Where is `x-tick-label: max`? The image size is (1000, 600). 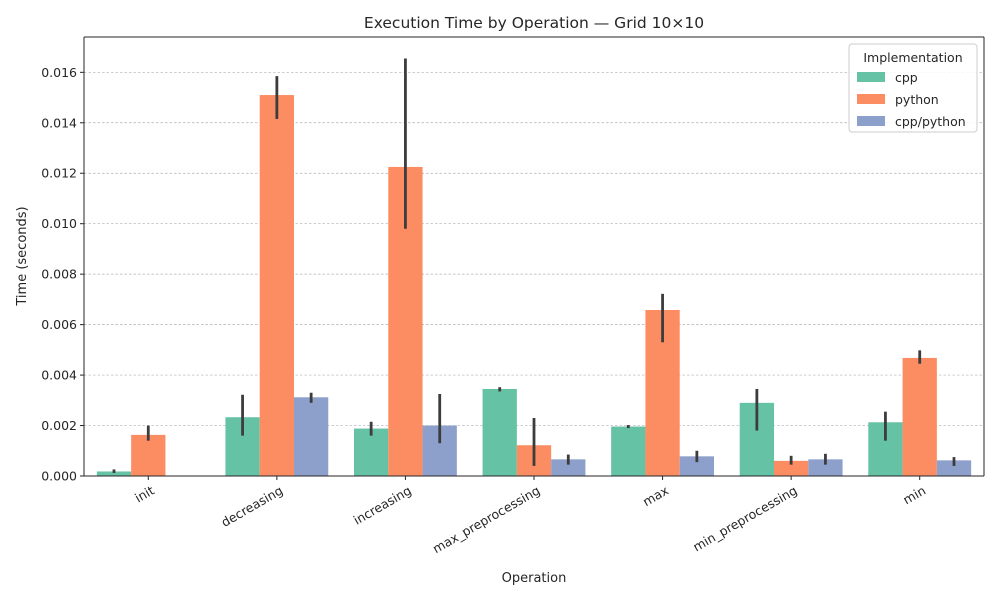
x-tick-label: max is located at coordinates (655, 496).